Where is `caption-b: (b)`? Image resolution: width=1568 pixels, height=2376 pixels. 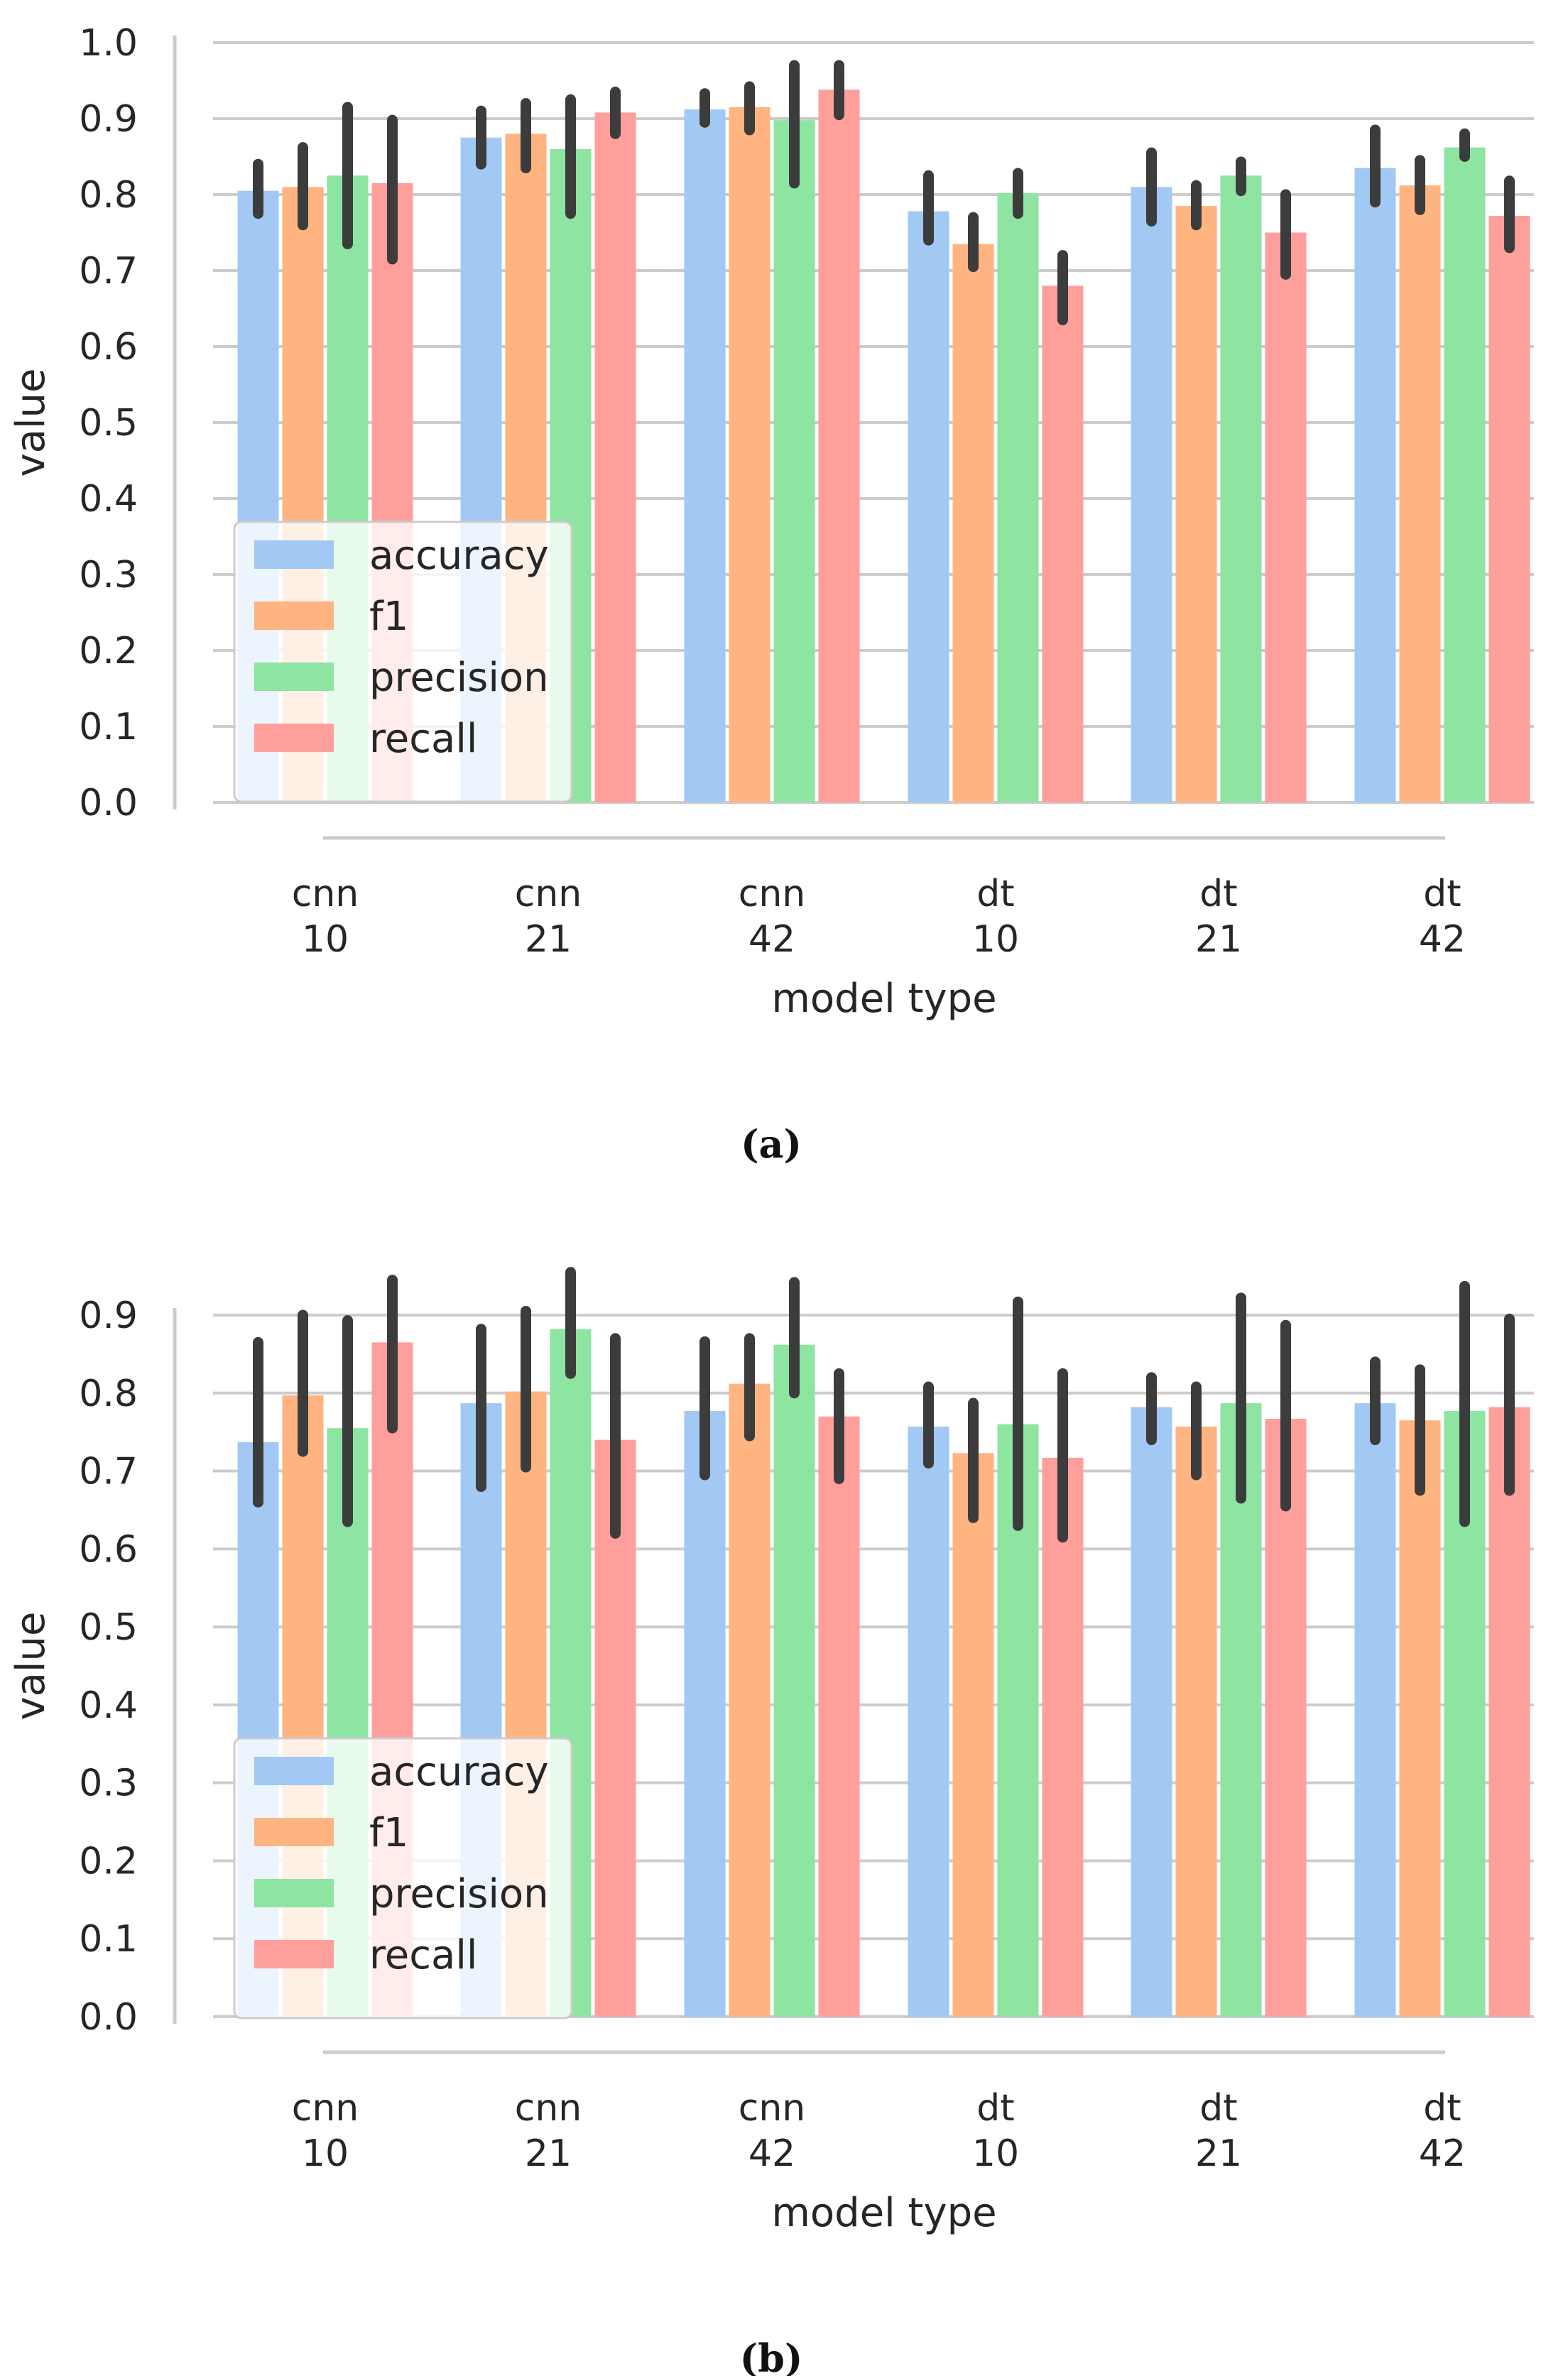 caption-b: (b) is located at coordinates (772, 2356).